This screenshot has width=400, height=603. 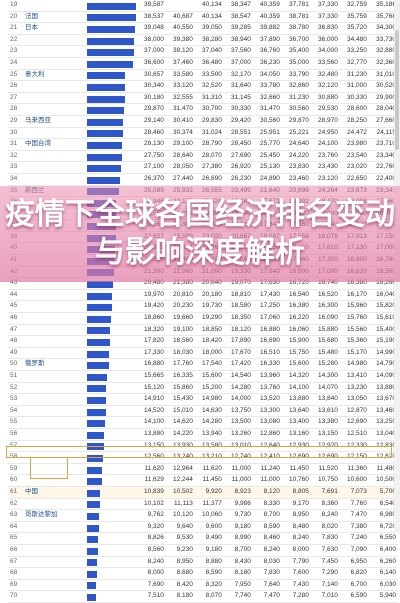 What do you see at coordinates (397, 90) in the screenshot?
I see `scrollbar-thumb` at bounding box center [397, 90].